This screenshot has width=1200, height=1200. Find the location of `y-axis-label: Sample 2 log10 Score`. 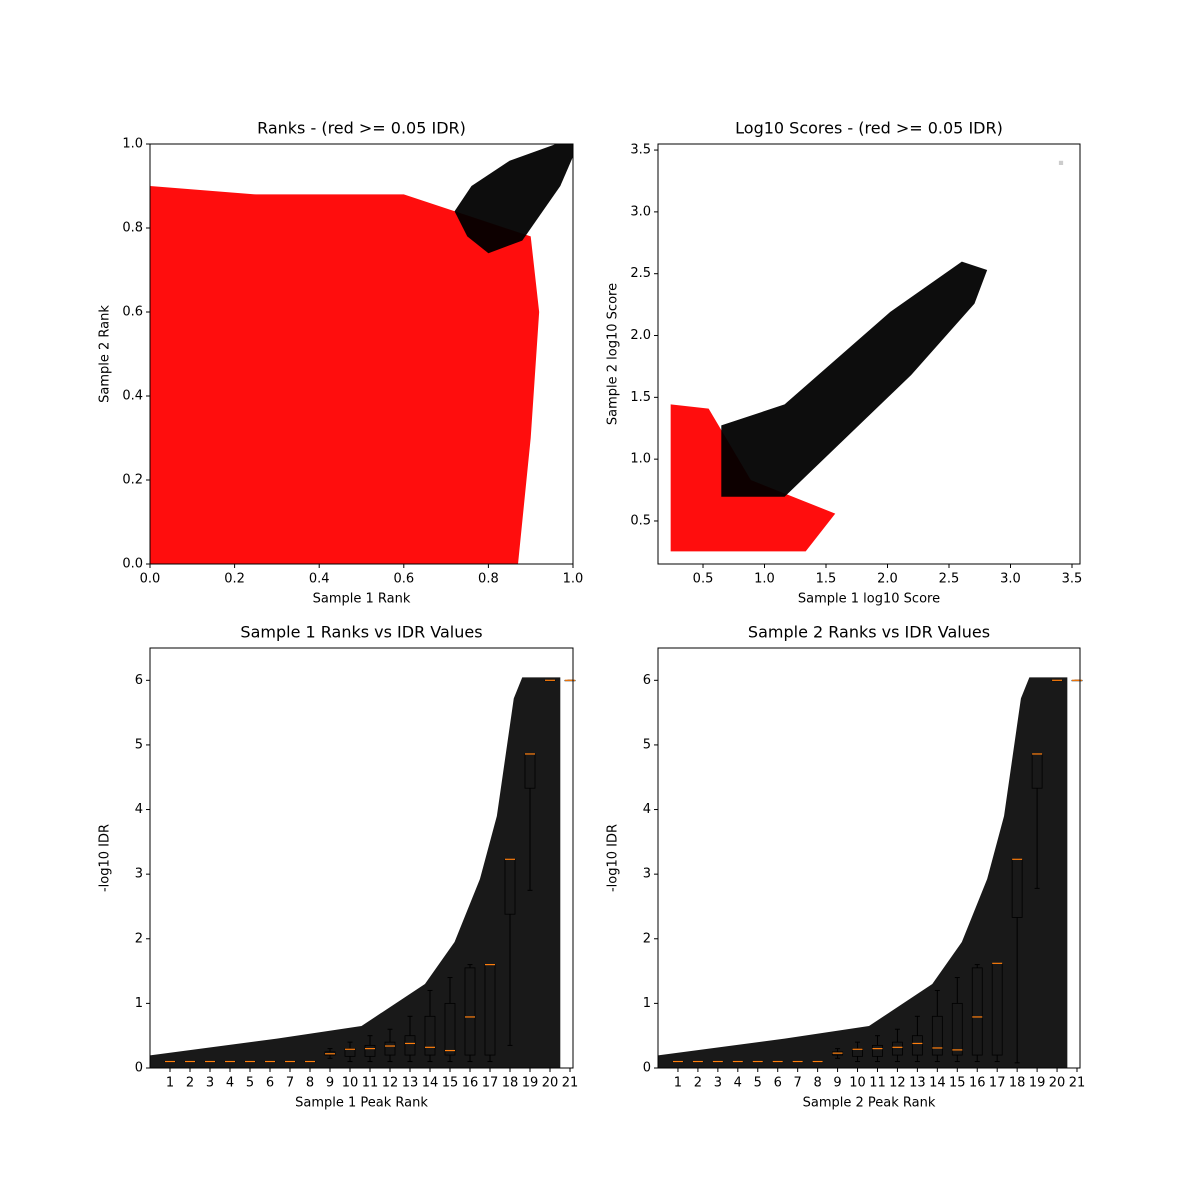

y-axis-label: Sample 2 log10 Score is located at coordinates (613, 354).